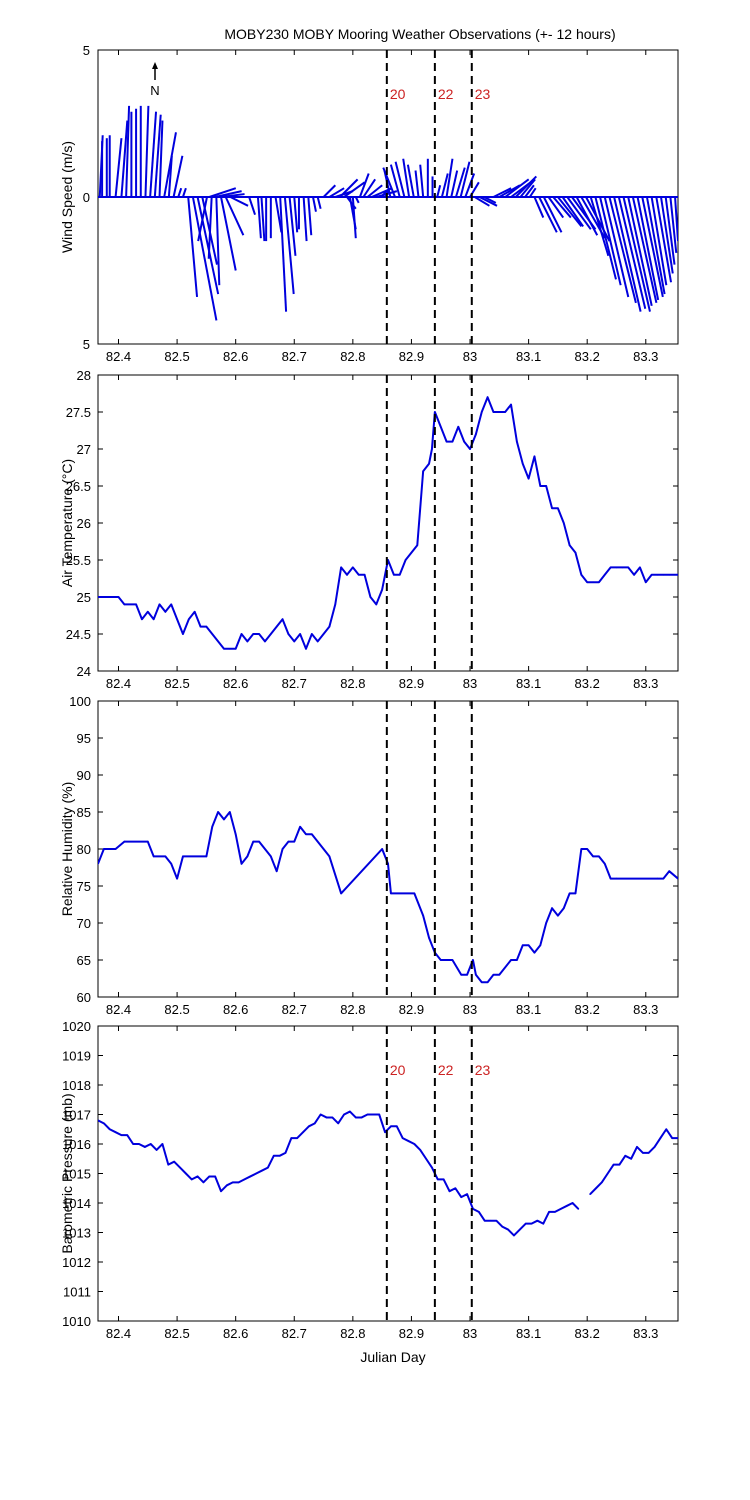 The height and width of the screenshot is (1500, 750). Describe the element at coordinates (446, 94) in the screenshot. I see `event-marker-label: 22` at that location.